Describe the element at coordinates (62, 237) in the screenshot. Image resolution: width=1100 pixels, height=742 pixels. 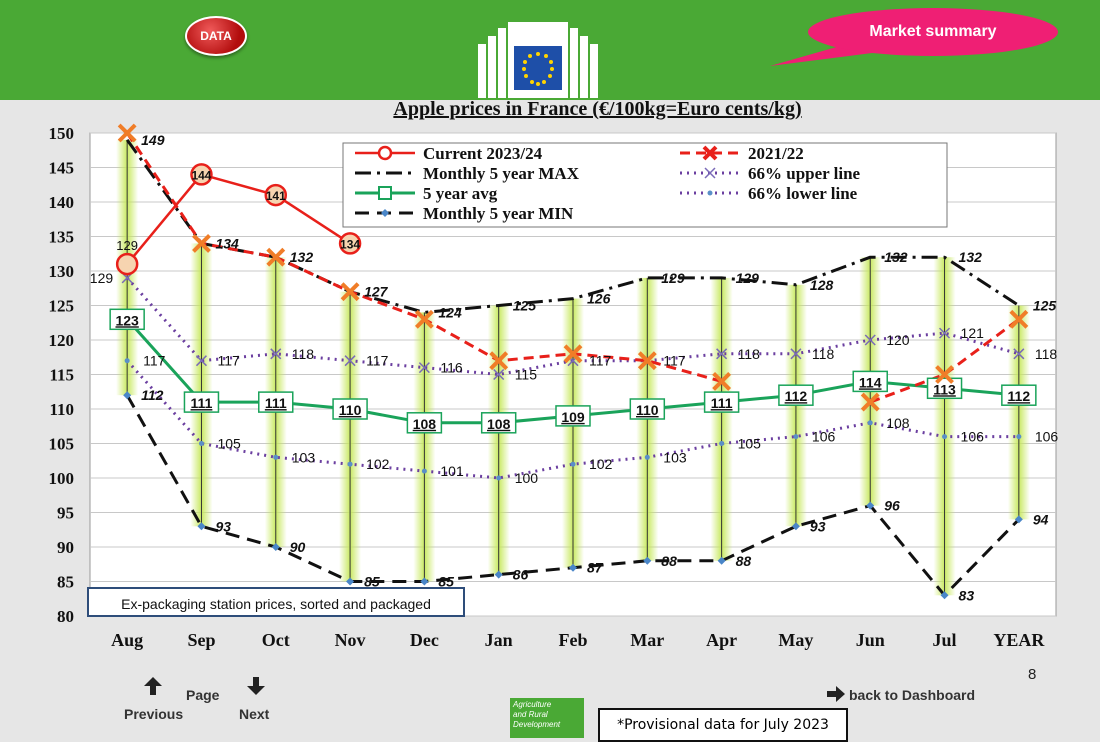
I see `y-tick-label: 135` at that location.